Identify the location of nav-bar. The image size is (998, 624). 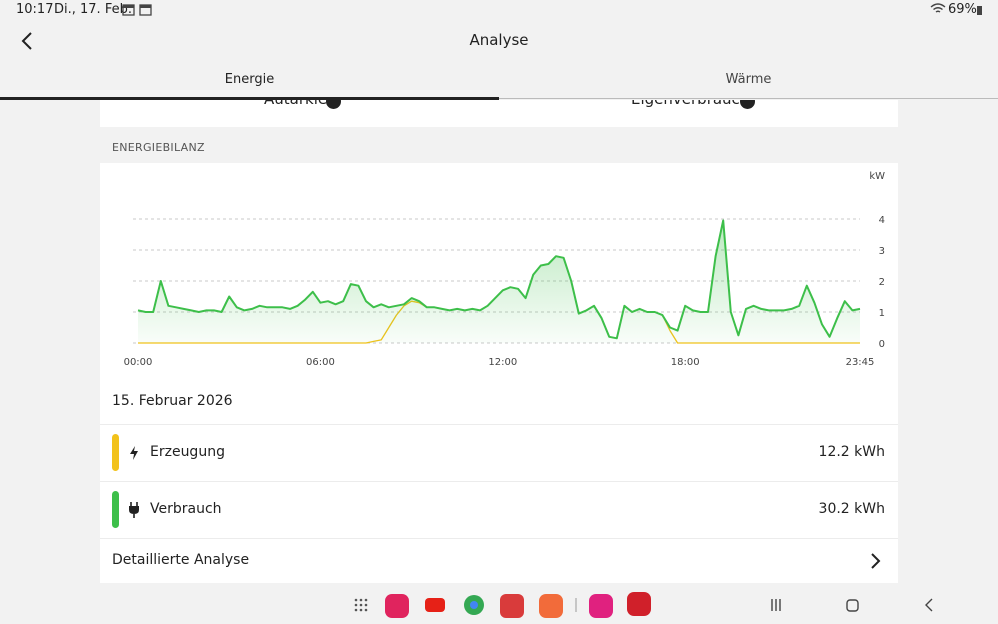
(643, 605).